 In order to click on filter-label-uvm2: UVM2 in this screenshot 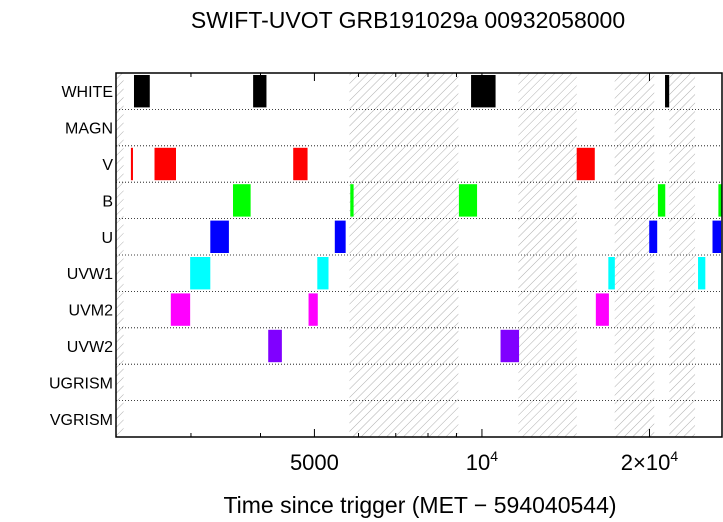, I will do `click(91, 311)`.